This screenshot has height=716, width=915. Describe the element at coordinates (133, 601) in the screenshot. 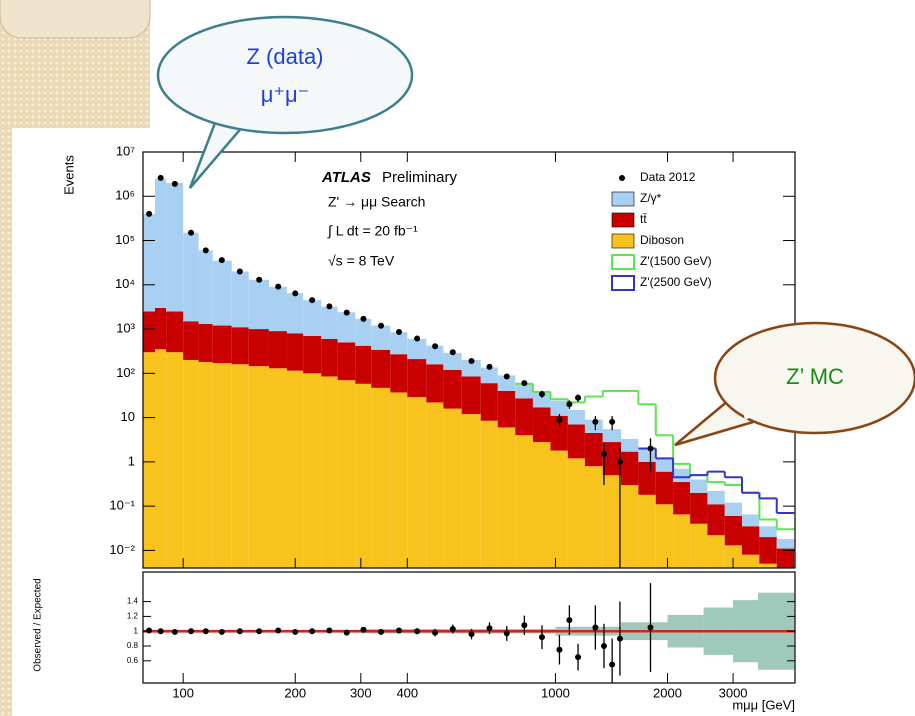

I see `y-tick-label: 1.4` at that location.